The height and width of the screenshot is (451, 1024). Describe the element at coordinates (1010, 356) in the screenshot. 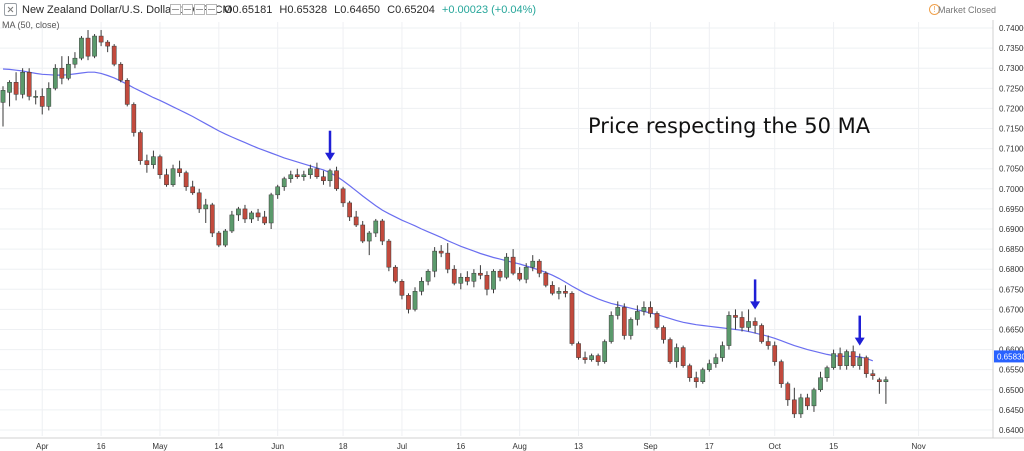

I see `price-tag-label: 0.65830` at that location.